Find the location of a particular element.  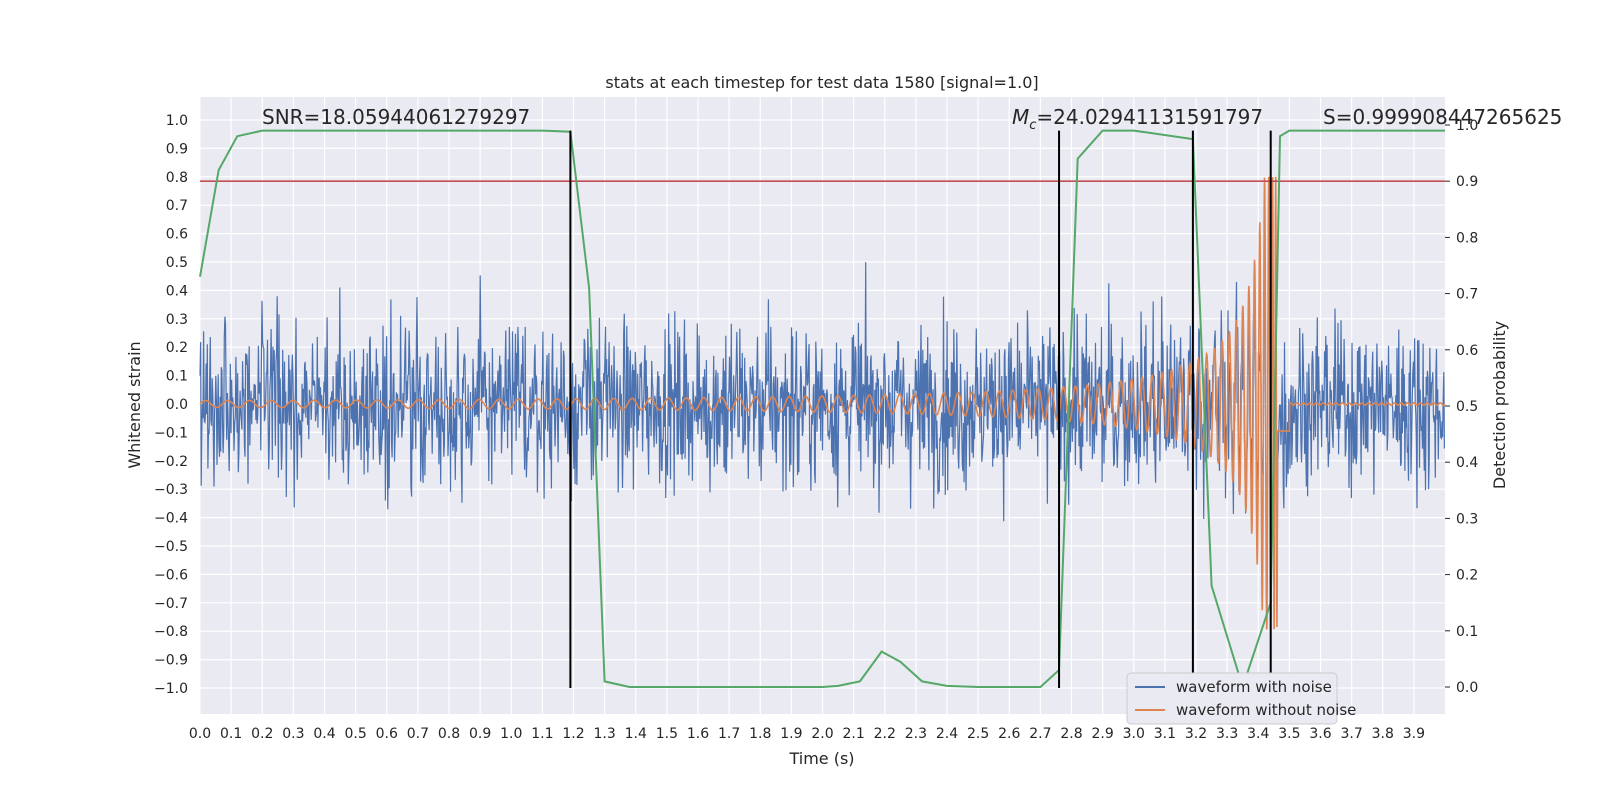

y2-tick-label: 0.0 is located at coordinates (1467, 688).